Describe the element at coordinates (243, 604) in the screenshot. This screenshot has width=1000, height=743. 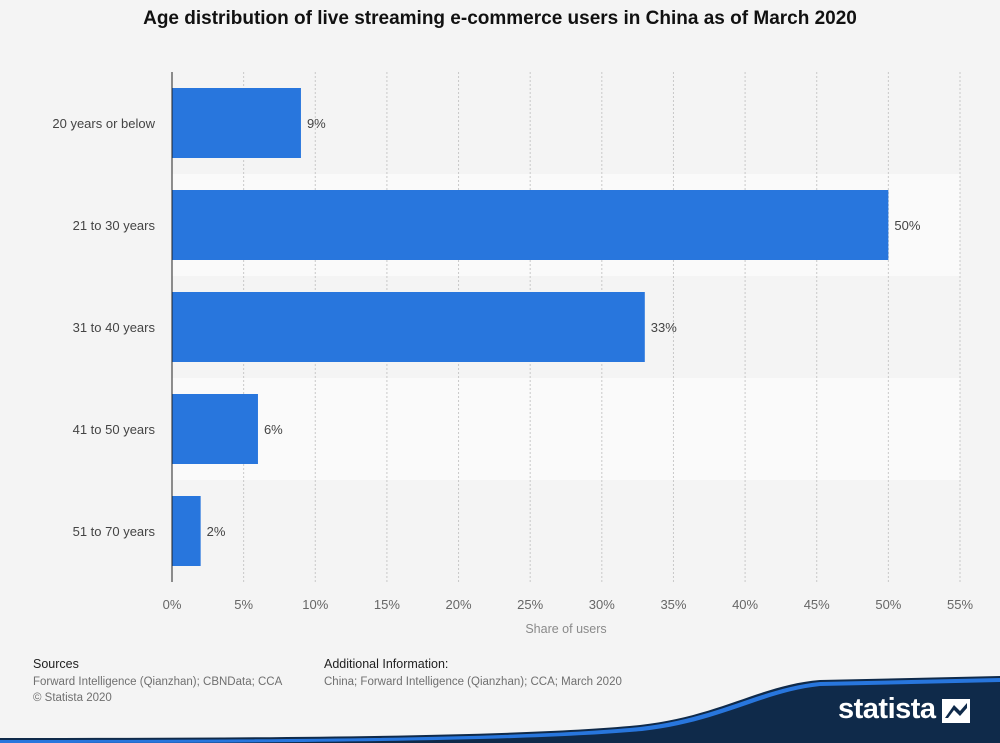
I see `x-tick-label: 5%` at that location.